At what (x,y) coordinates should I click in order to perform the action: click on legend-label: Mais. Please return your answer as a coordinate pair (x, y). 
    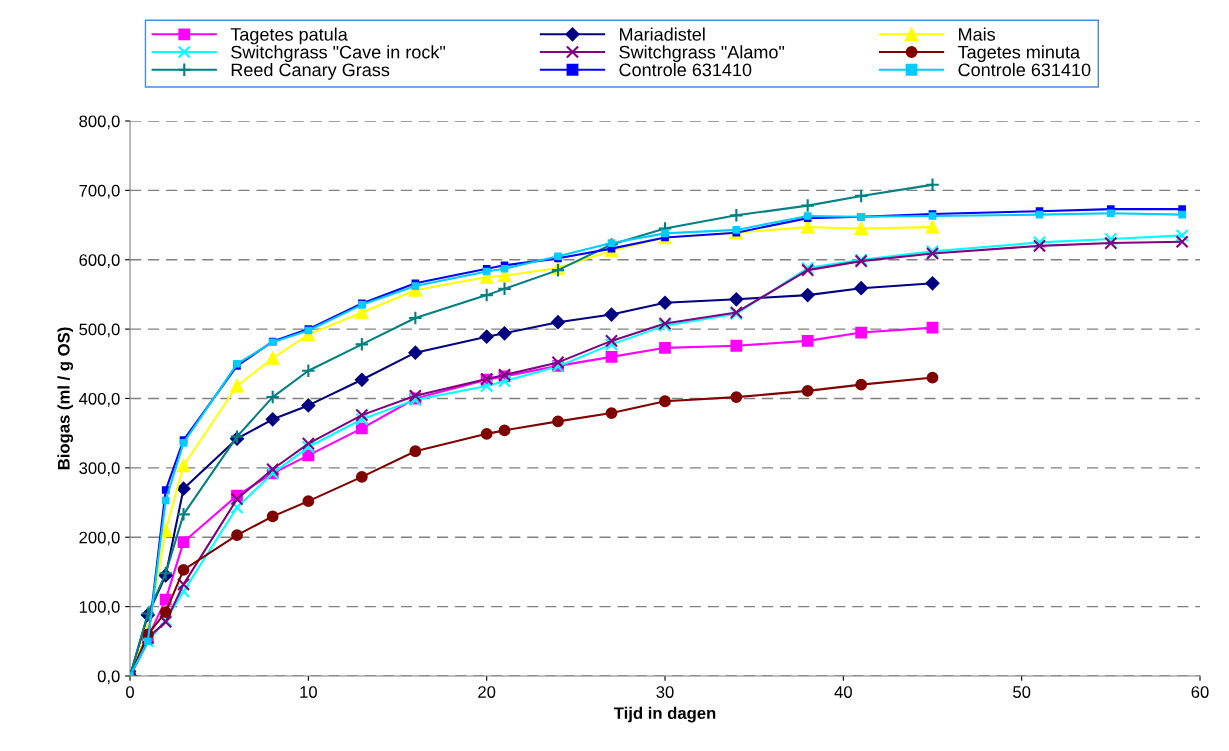
    Looking at the image, I should click on (977, 34).